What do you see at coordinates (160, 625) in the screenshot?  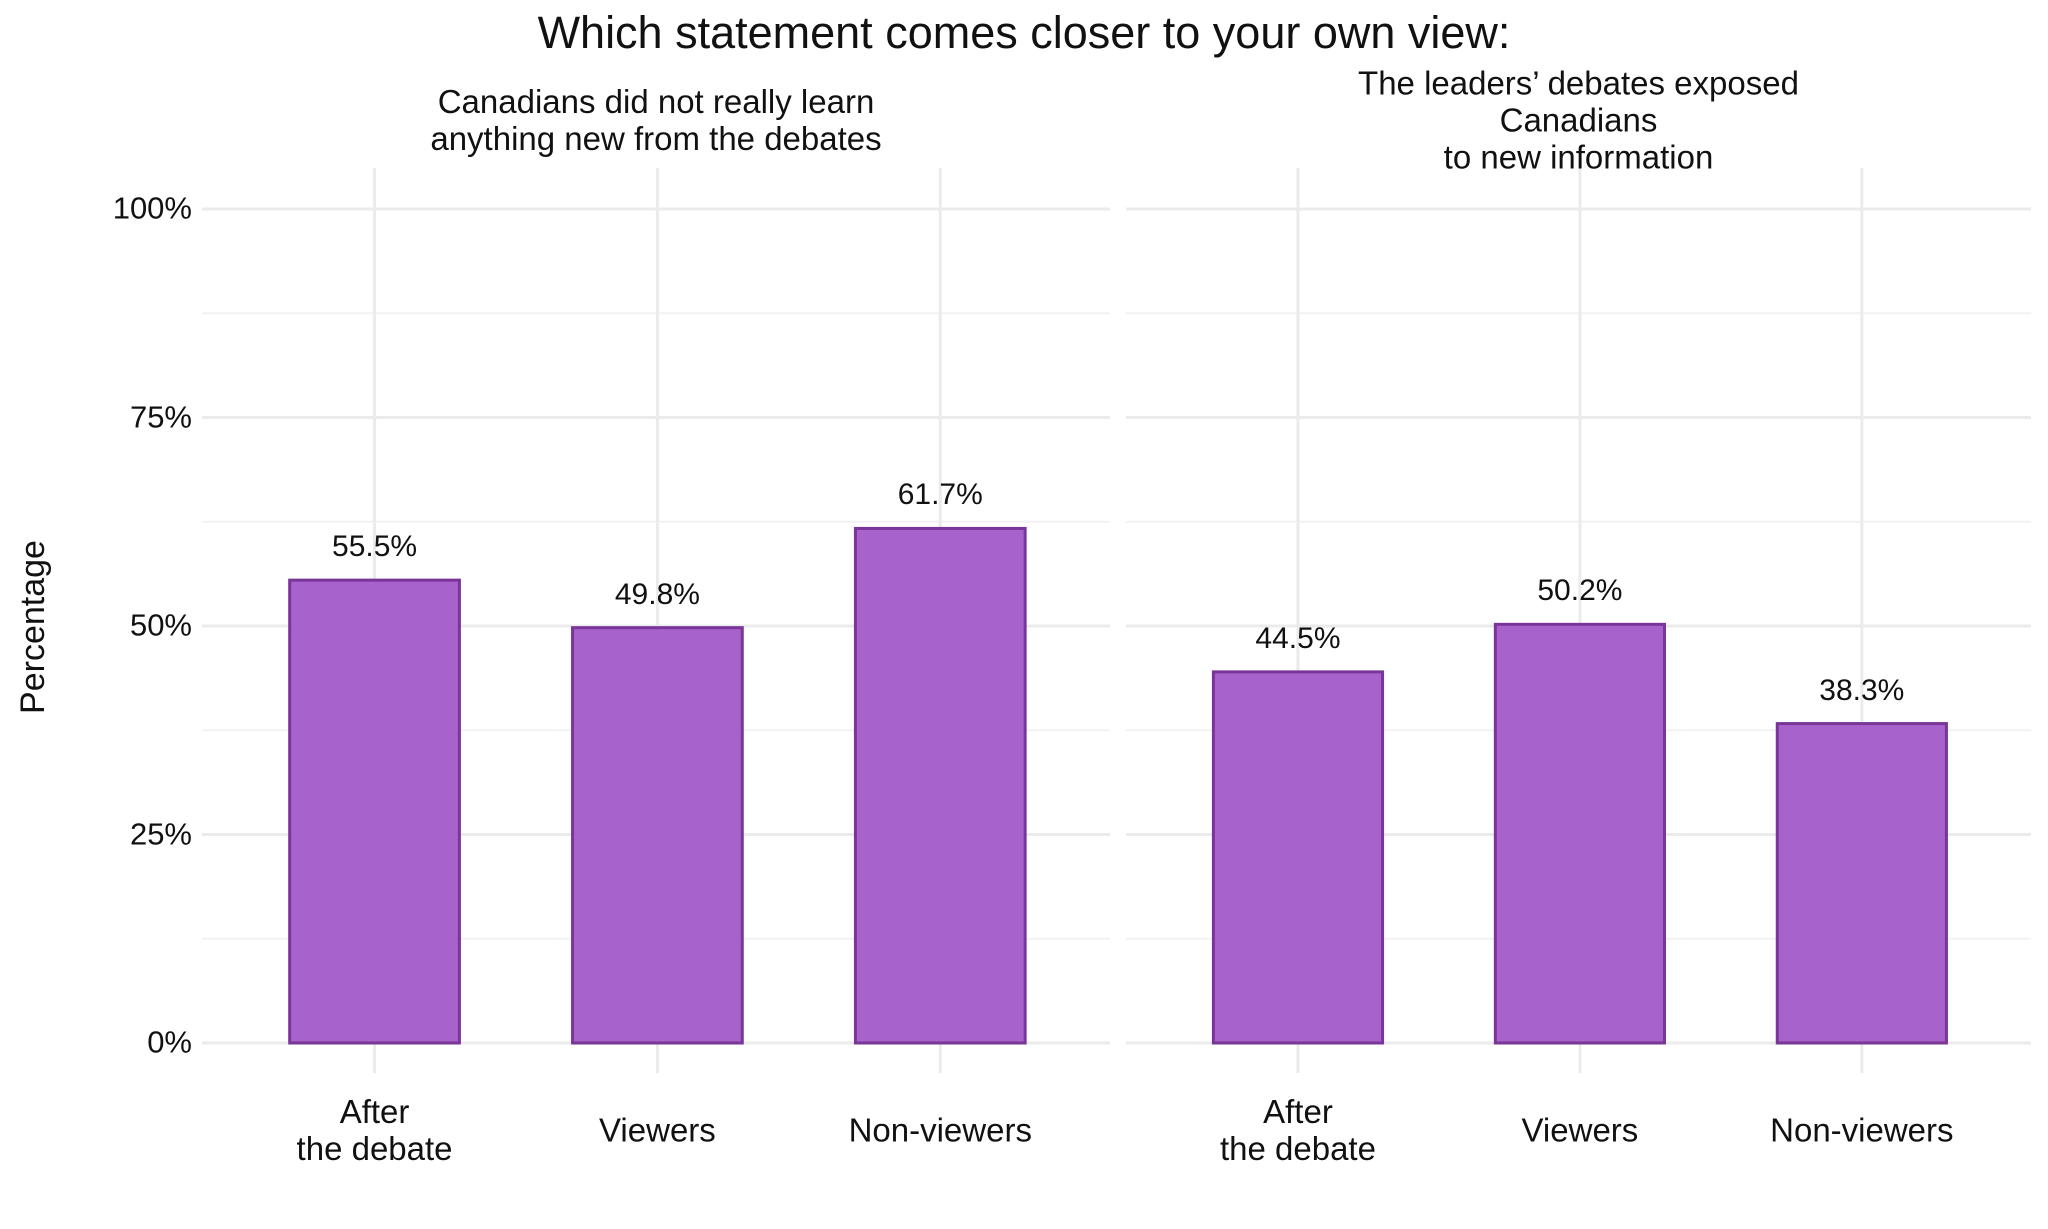 I see `y-tick-label: 50%` at bounding box center [160, 625].